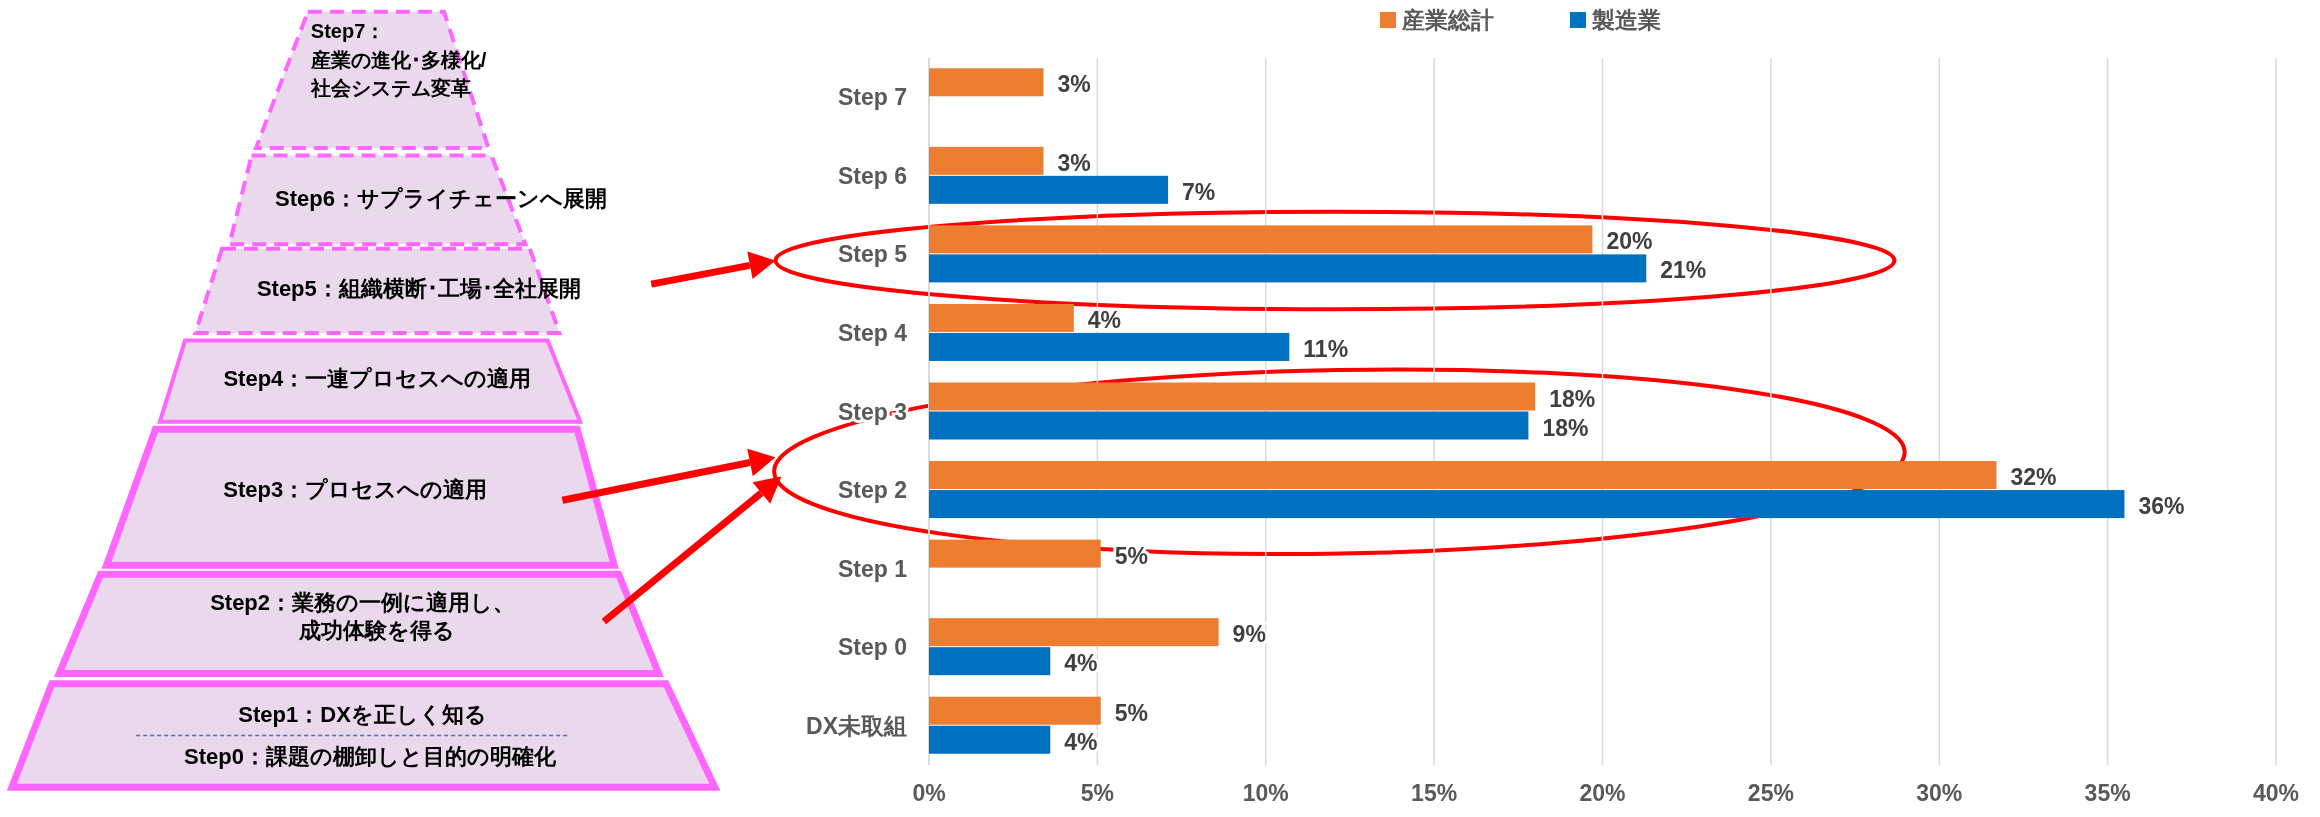 This screenshot has height=817, width=2320. I want to click on text: Step4：一連プロセスへの適用, so click(377, 379).